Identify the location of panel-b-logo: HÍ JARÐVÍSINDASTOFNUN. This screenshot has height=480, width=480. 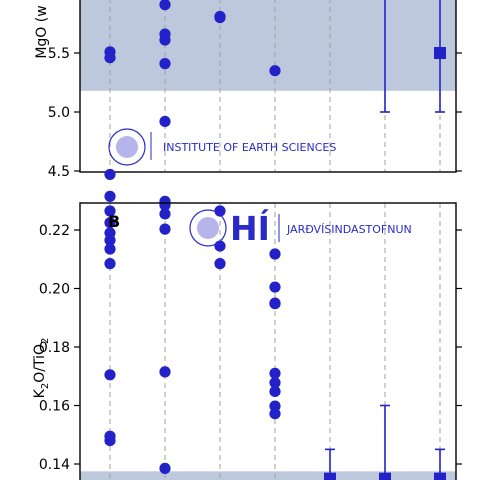
(300, 228).